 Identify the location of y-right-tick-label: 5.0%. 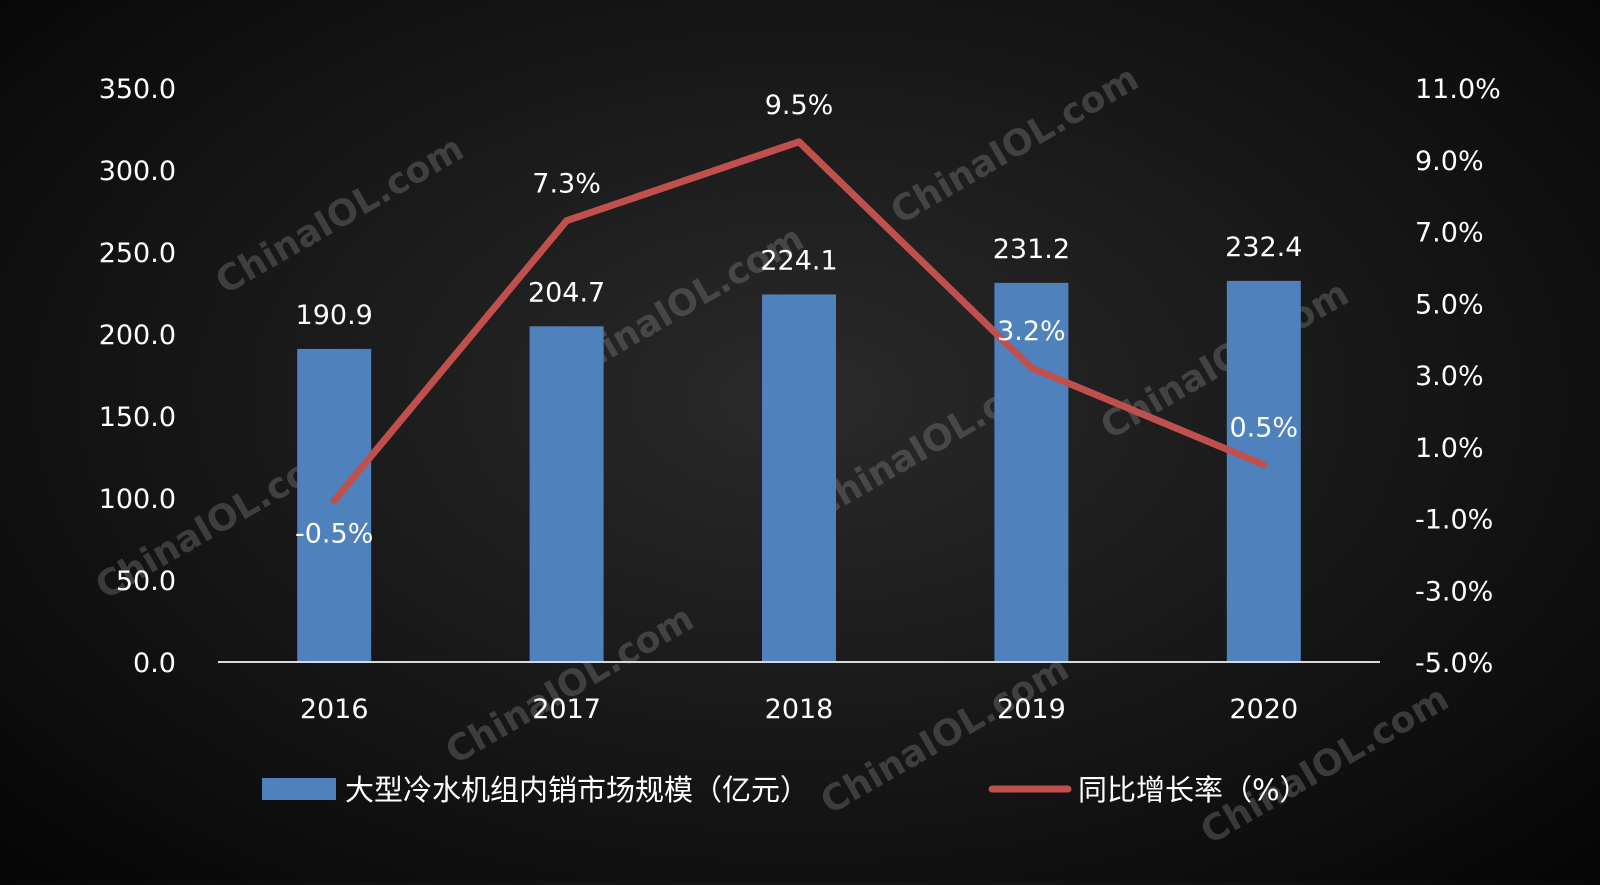
(1449, 304).